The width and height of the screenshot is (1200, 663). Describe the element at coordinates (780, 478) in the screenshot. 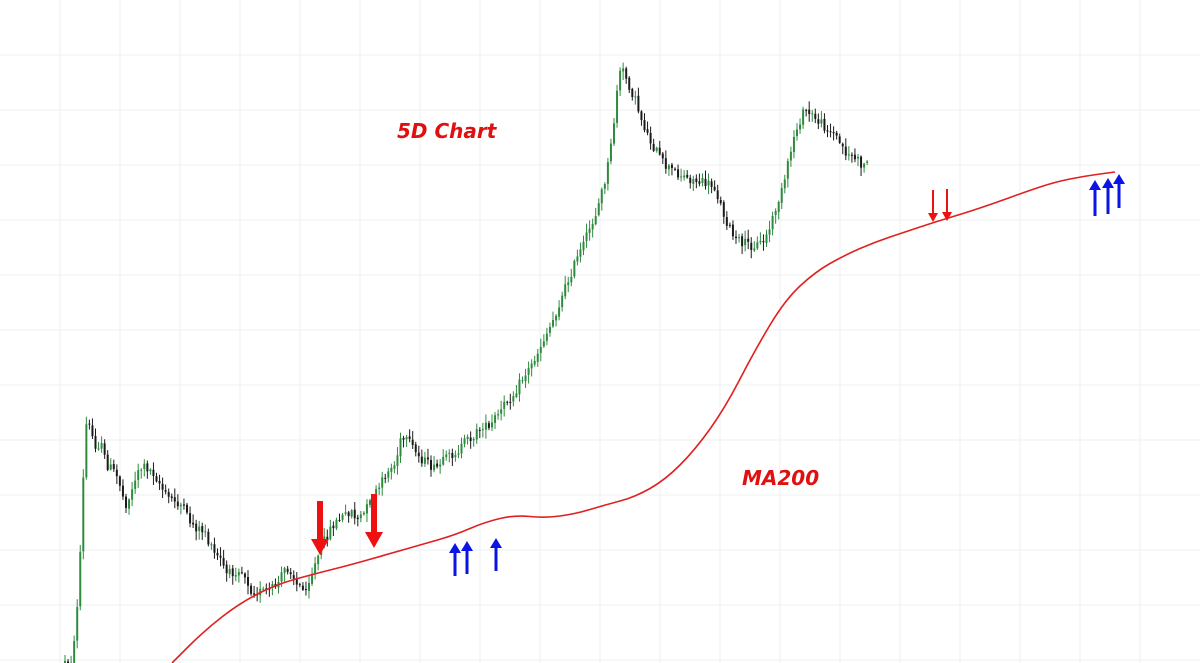

I see `ma200-label: MA200` at that location.